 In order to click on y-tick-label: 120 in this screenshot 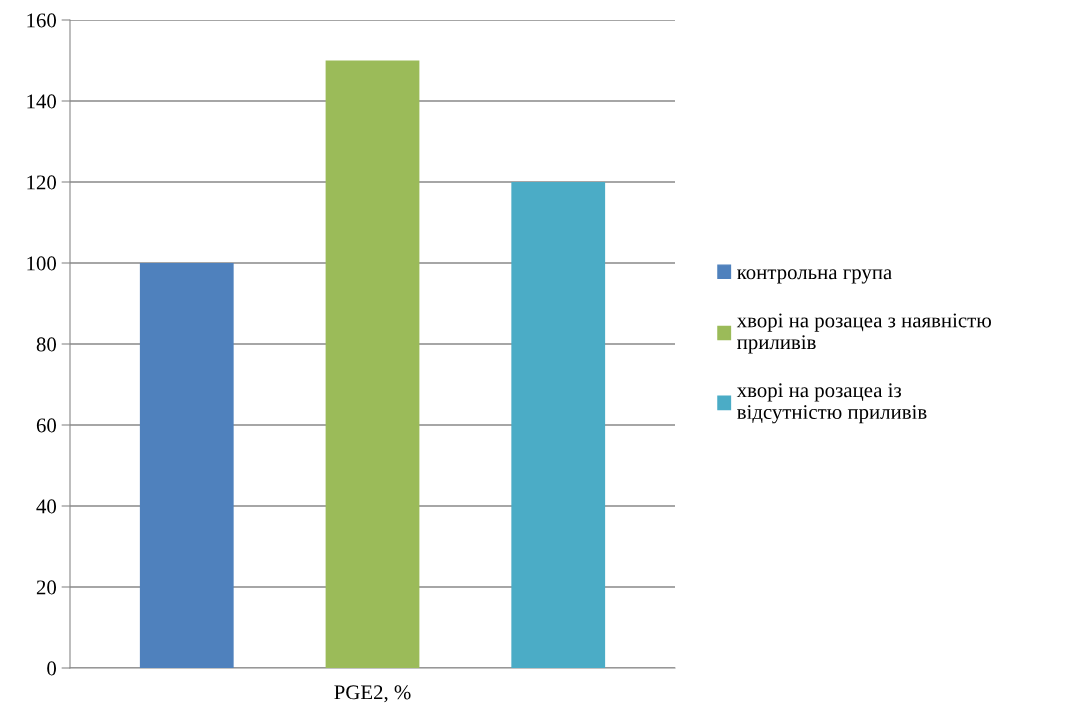, I will do `click(42, 182)`.